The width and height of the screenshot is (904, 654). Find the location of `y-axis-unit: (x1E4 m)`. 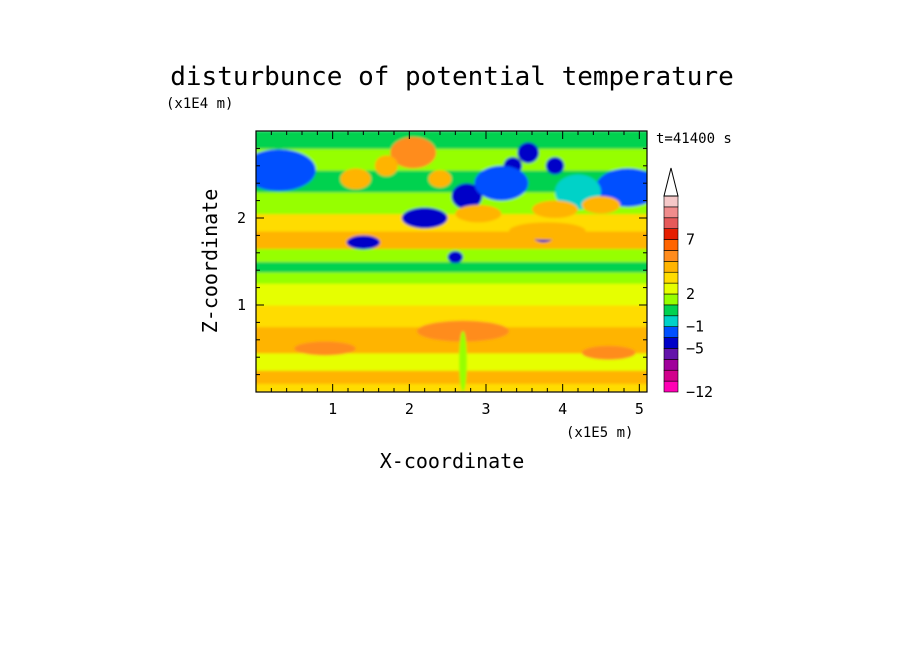

y-axis-unit: (x1E4 m) is located at coordinates (199, 104).